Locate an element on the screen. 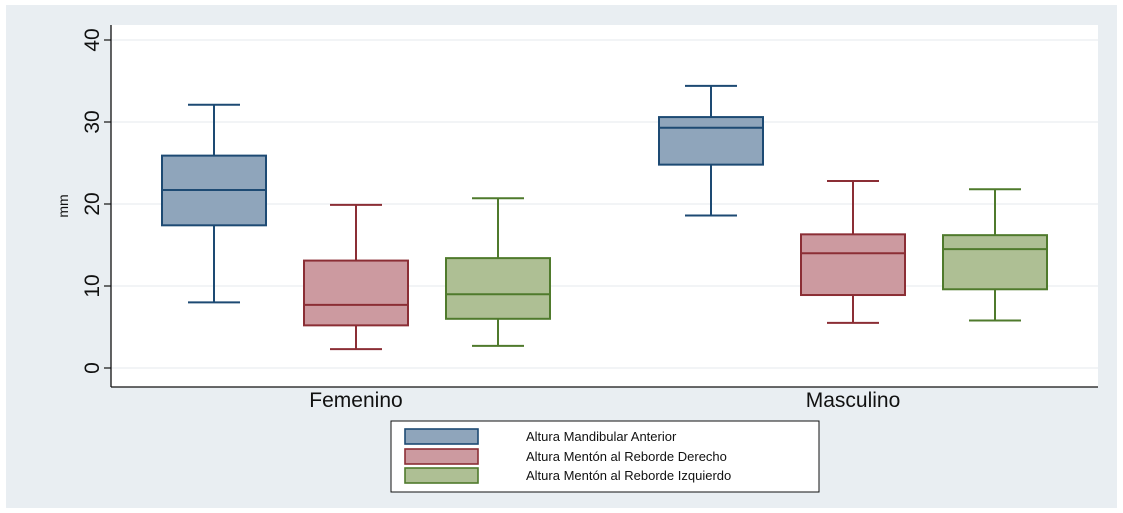  y-tick-label: 40 is located at coordinates (92, 39).